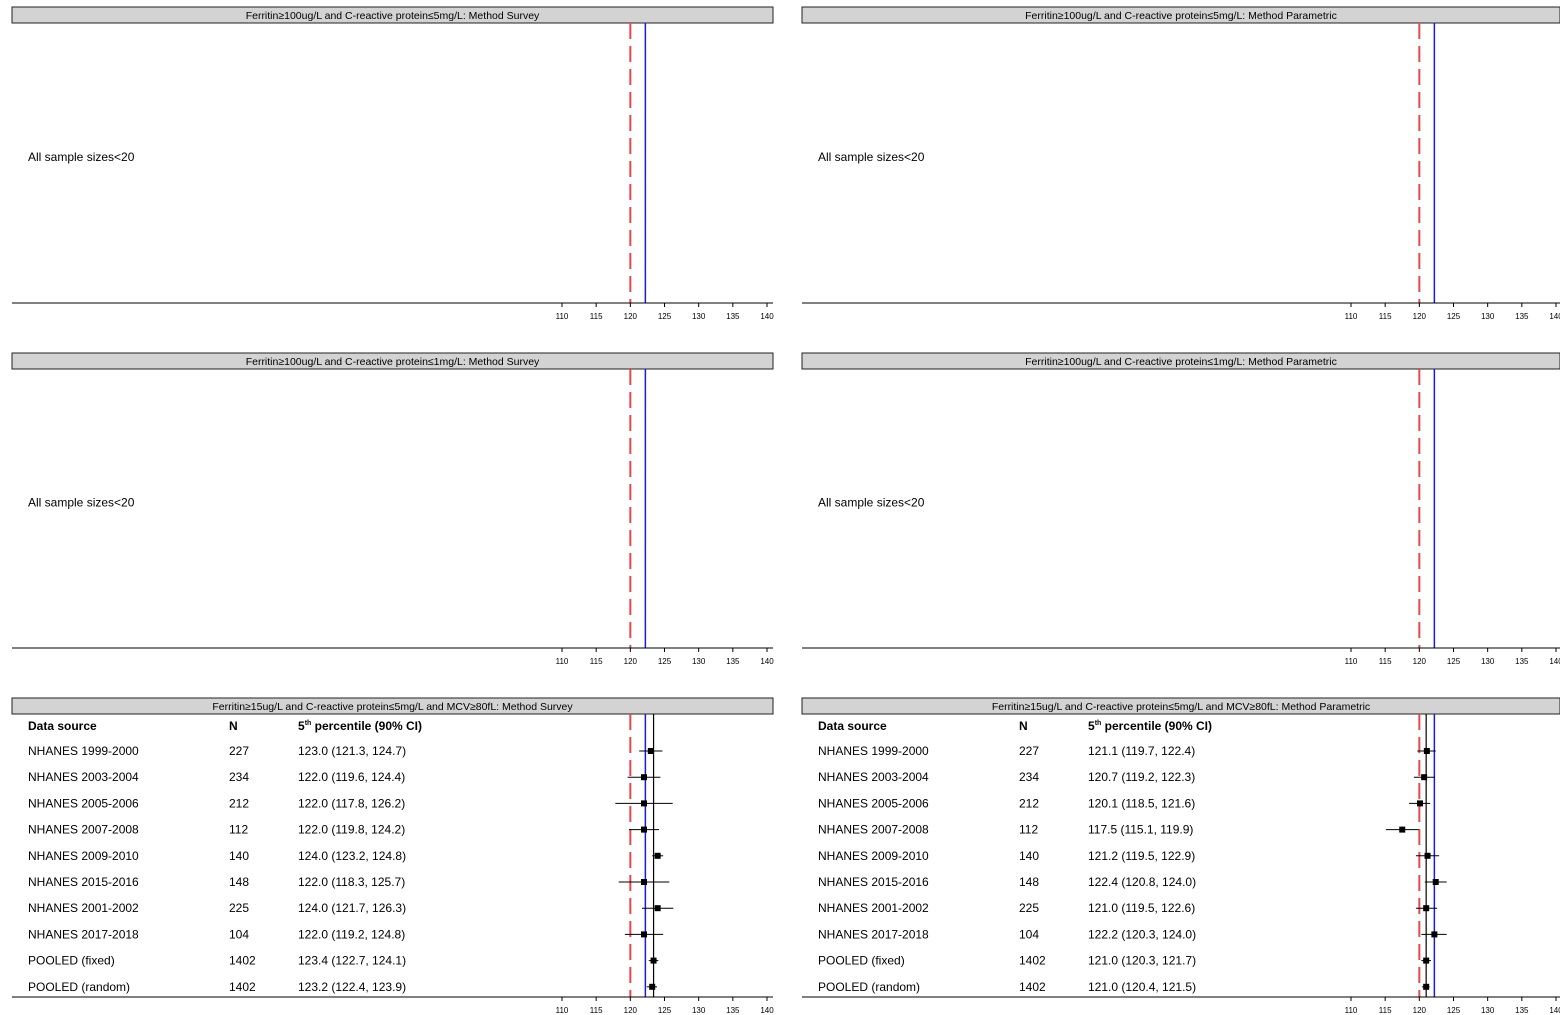 The height and width of the screenshot is (1015, 1560). Describe the element at coordinates (1142, 882) in the screenshot. I see `row-estimate-ci: 122.4 (120.8, 124.0)` at that location.